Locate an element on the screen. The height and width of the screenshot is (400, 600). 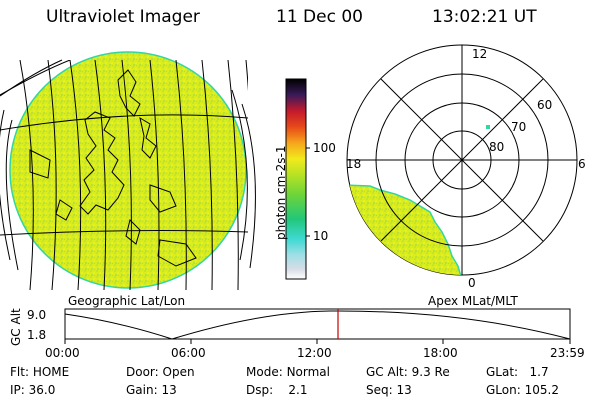
colorbar-label-100: 100 is located at coordinates (324, 148).